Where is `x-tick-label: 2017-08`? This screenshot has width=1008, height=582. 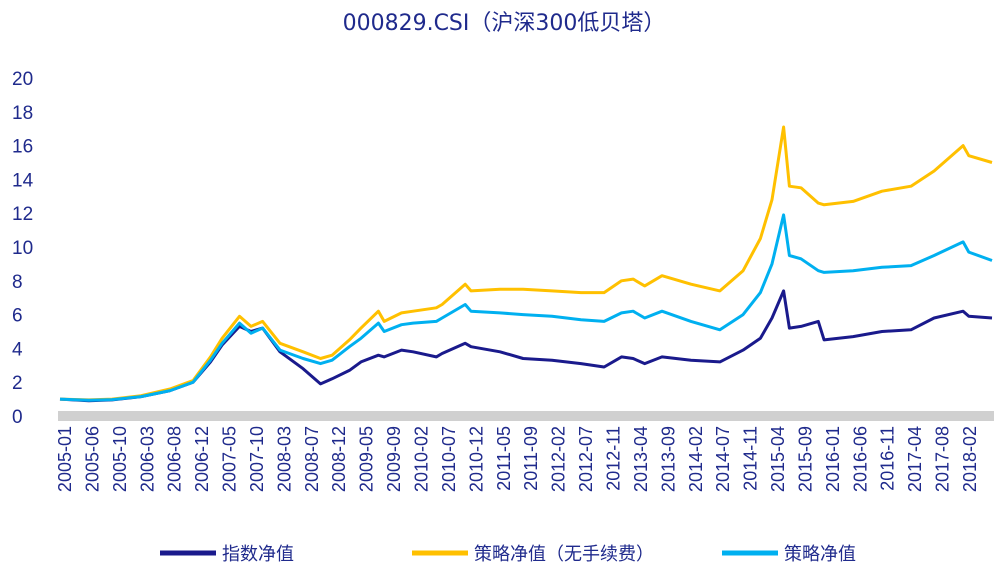 x-tick-label: 2017-08 is located at coordinates (943, 459).